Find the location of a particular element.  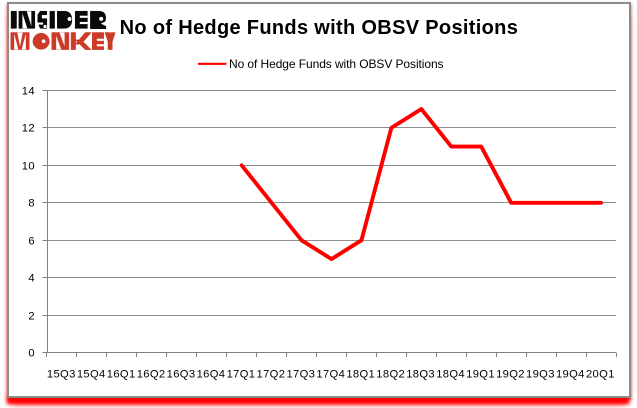

svg-text: 16Q4 is located at coordinates (211, 375).